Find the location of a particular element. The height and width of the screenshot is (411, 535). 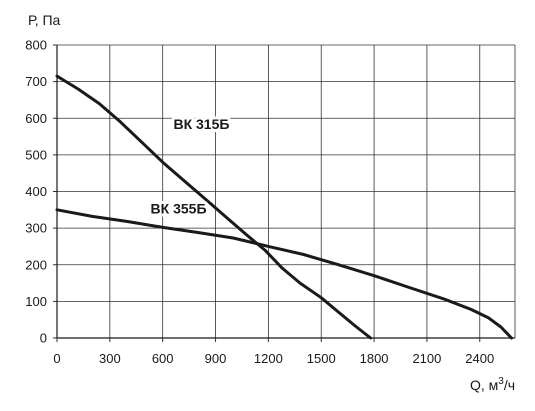

y-tick-label: 500 is located at coordinates (36, 154).